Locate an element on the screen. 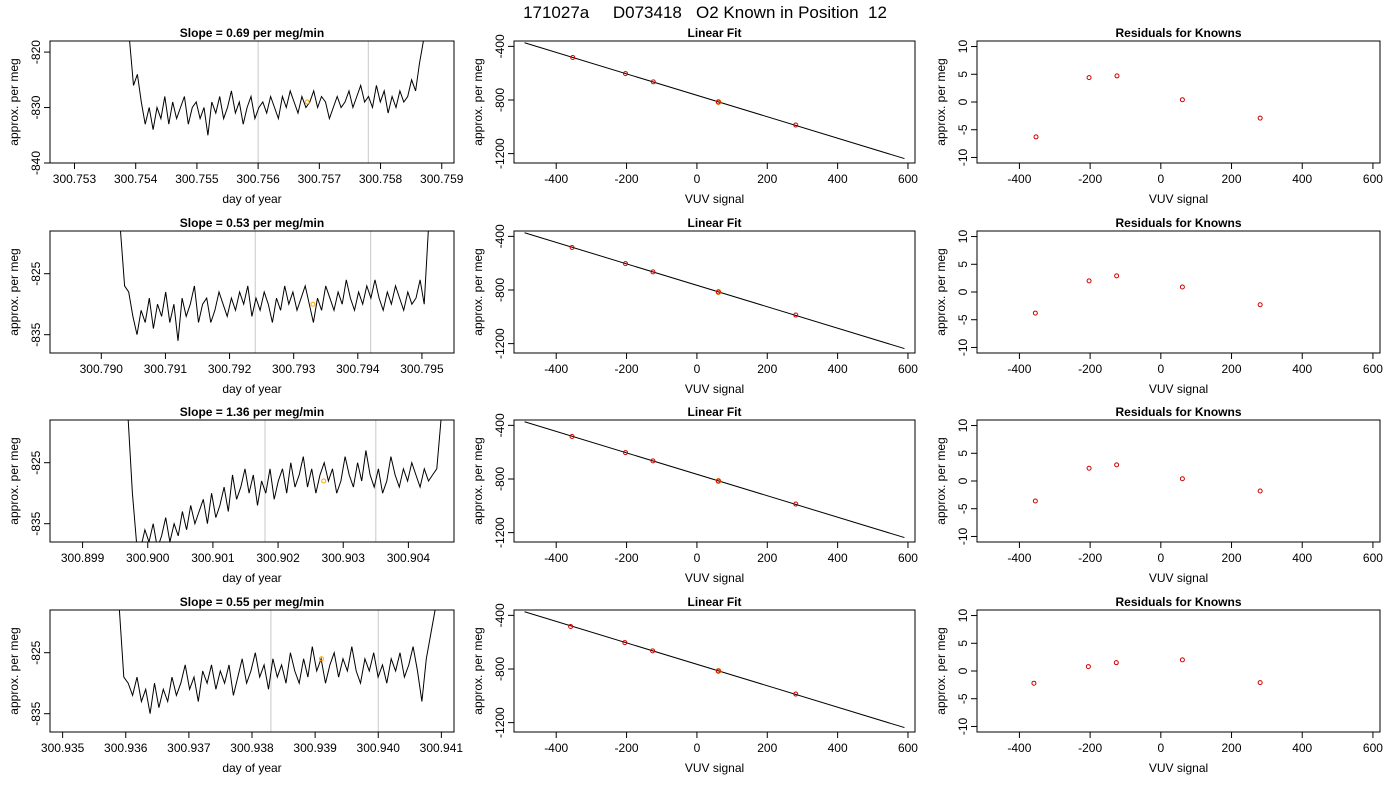 The width and height of the screenshot is (1400, 800). residuals-ytick-label: -10 is located at coordinates (963, 726).